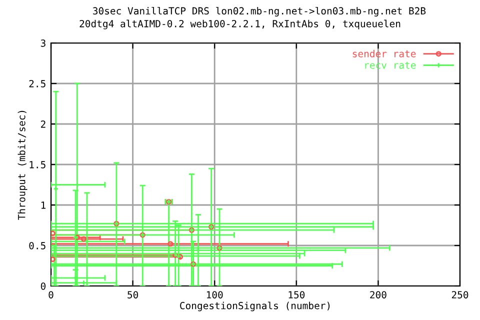 The image size is (480, 320). What do you see at coordinates (378, 294) in the screenshot?
I see `x-tick-label: 200` at bounding box center [378, 294].